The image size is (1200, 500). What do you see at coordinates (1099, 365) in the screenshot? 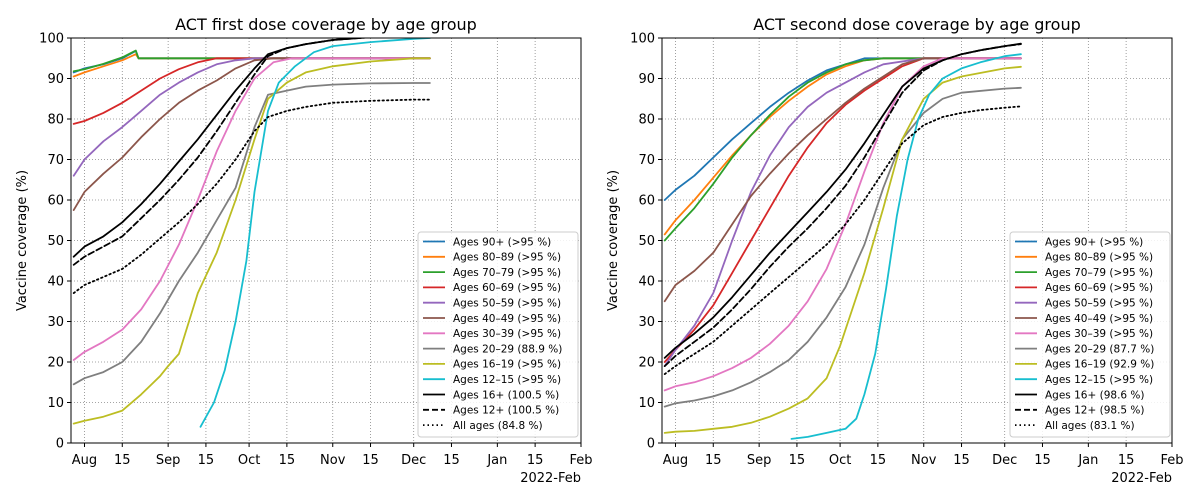
I see `legend-label-8: Ages 16–19 (92.9 %)` at bounding box center [1099, 365].